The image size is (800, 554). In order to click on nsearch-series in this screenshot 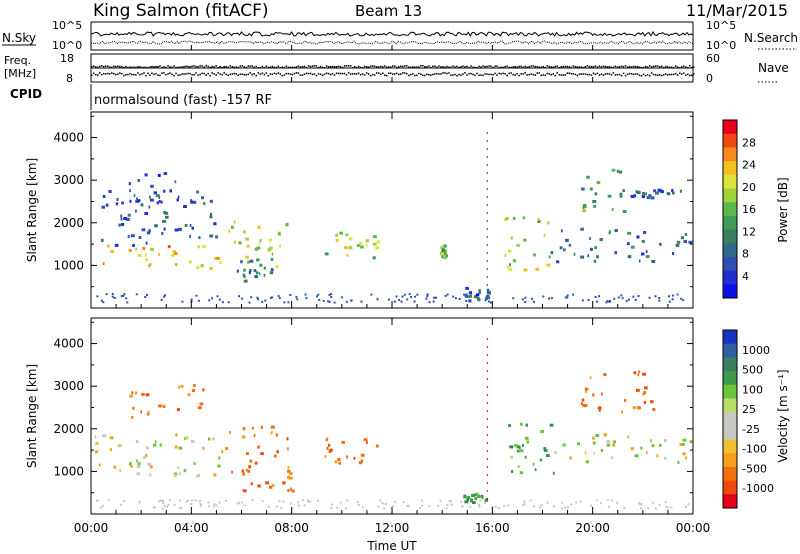, I will do `click(392, 42)`.